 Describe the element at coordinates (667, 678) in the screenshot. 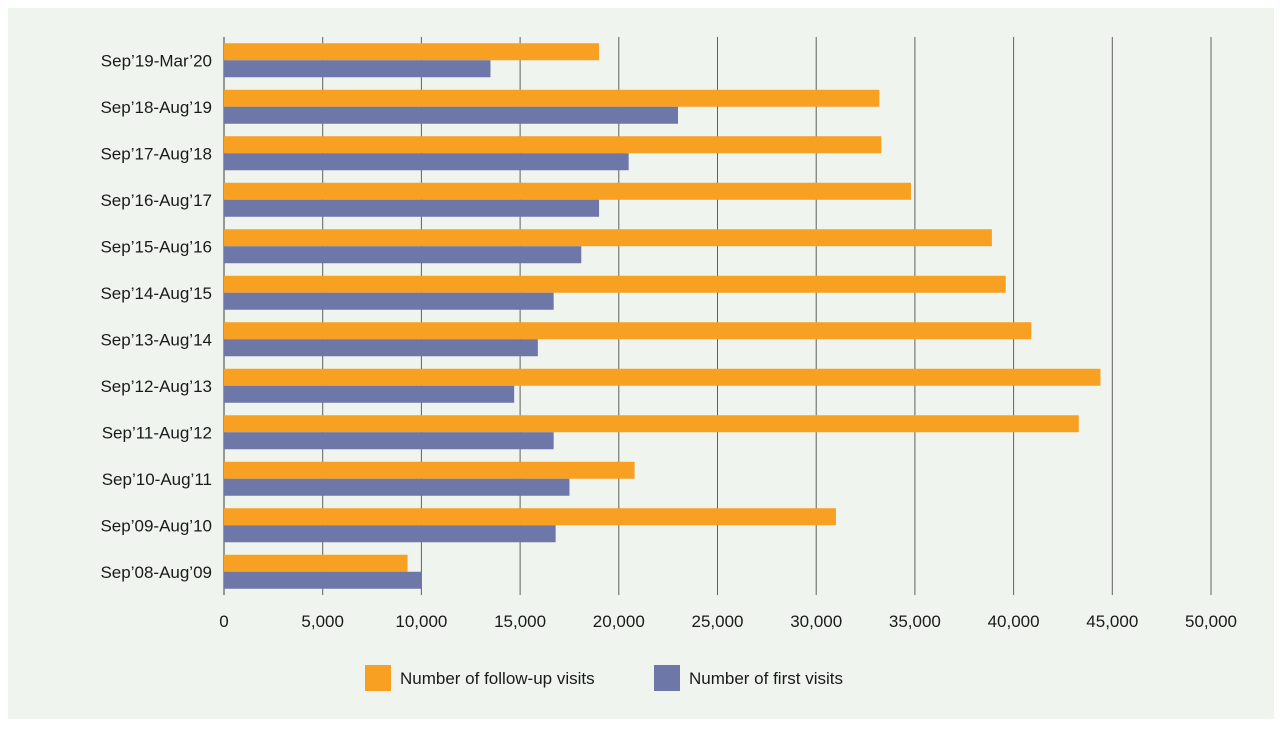

I see `legend-swatch-first-visits` at that location.